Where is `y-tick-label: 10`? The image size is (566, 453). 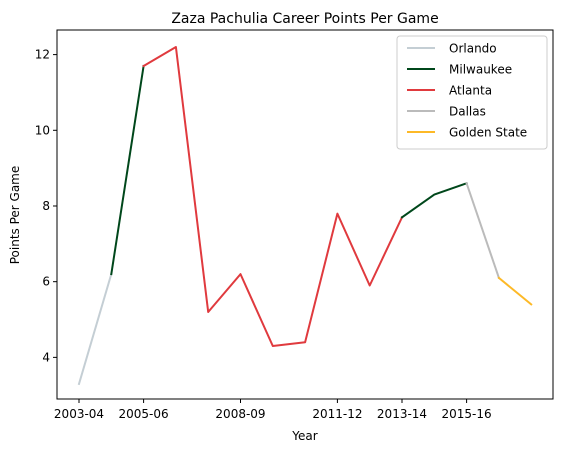
y-tick-label: 10 is located at coordinates (42, 130).